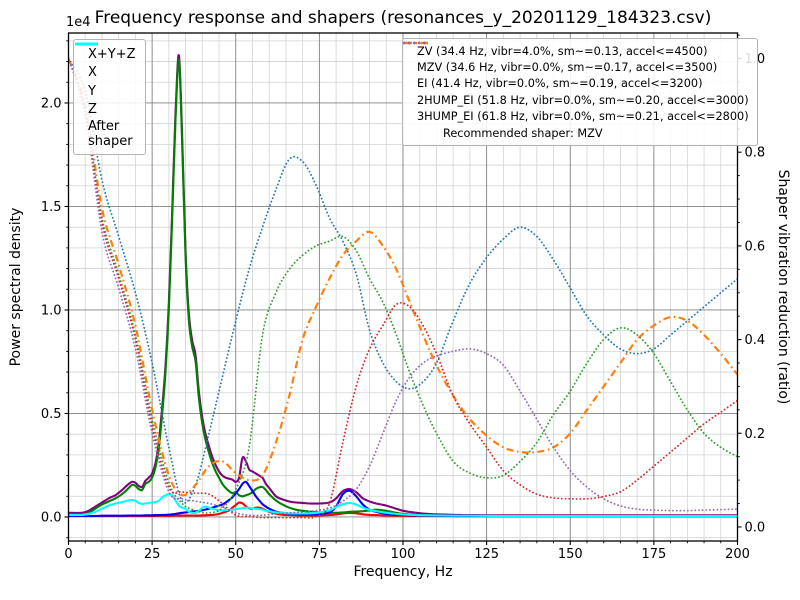  What do you see at coordinates (92, 110) in the screenshot?
I see `legend-item-label: Z` at bounding box center [92, 110].